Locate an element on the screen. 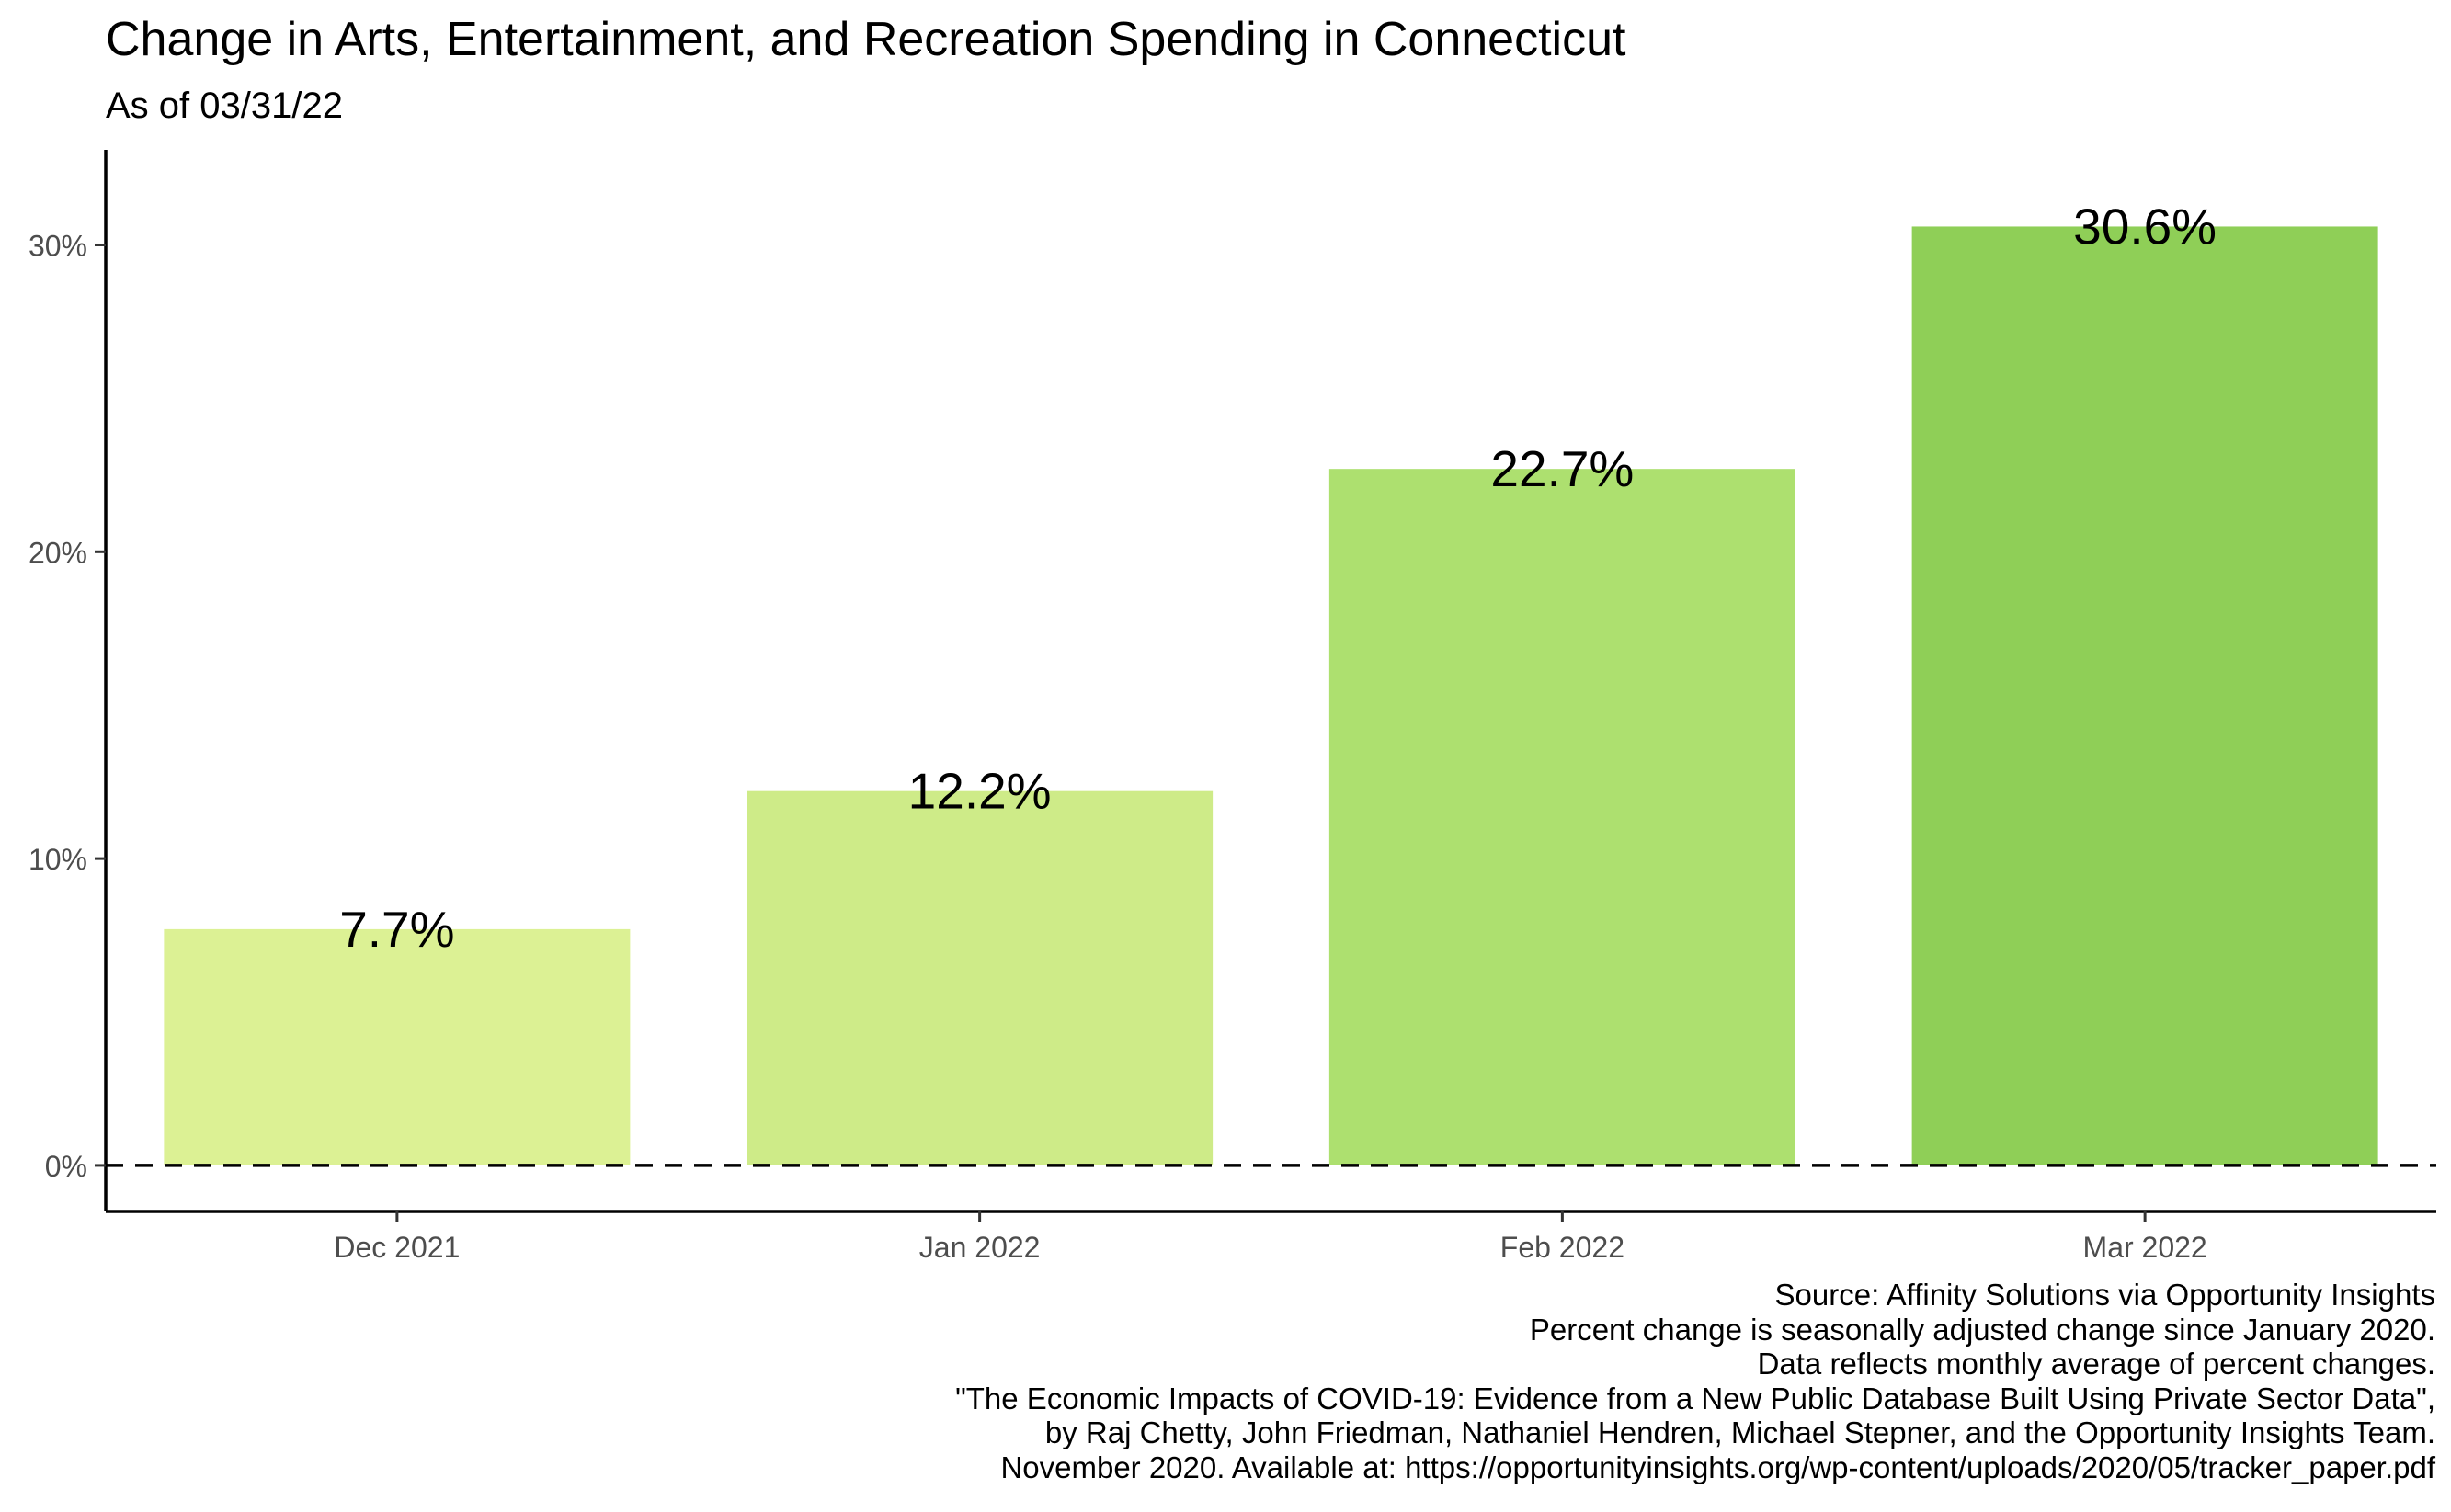 This screenshot has height=1512, width=2451. data-label: 30.6% is located at coordinates (2145, 226).